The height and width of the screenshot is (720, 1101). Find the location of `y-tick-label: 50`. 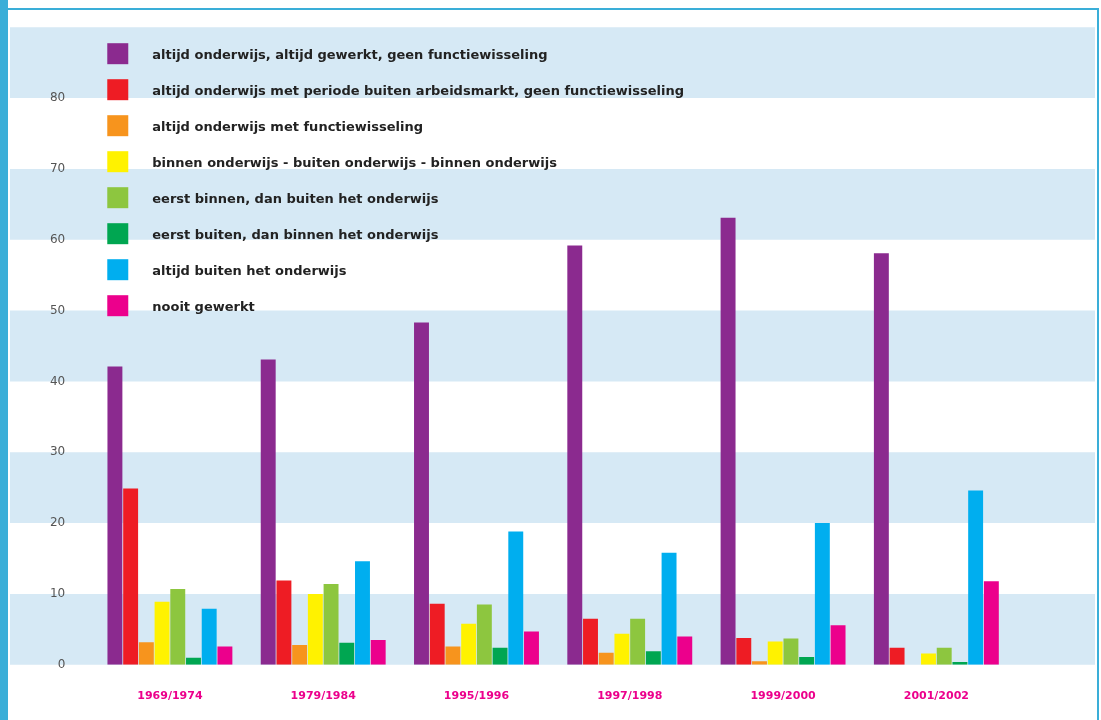

y-tick-label: 50 is located at coordinates (57, 309).